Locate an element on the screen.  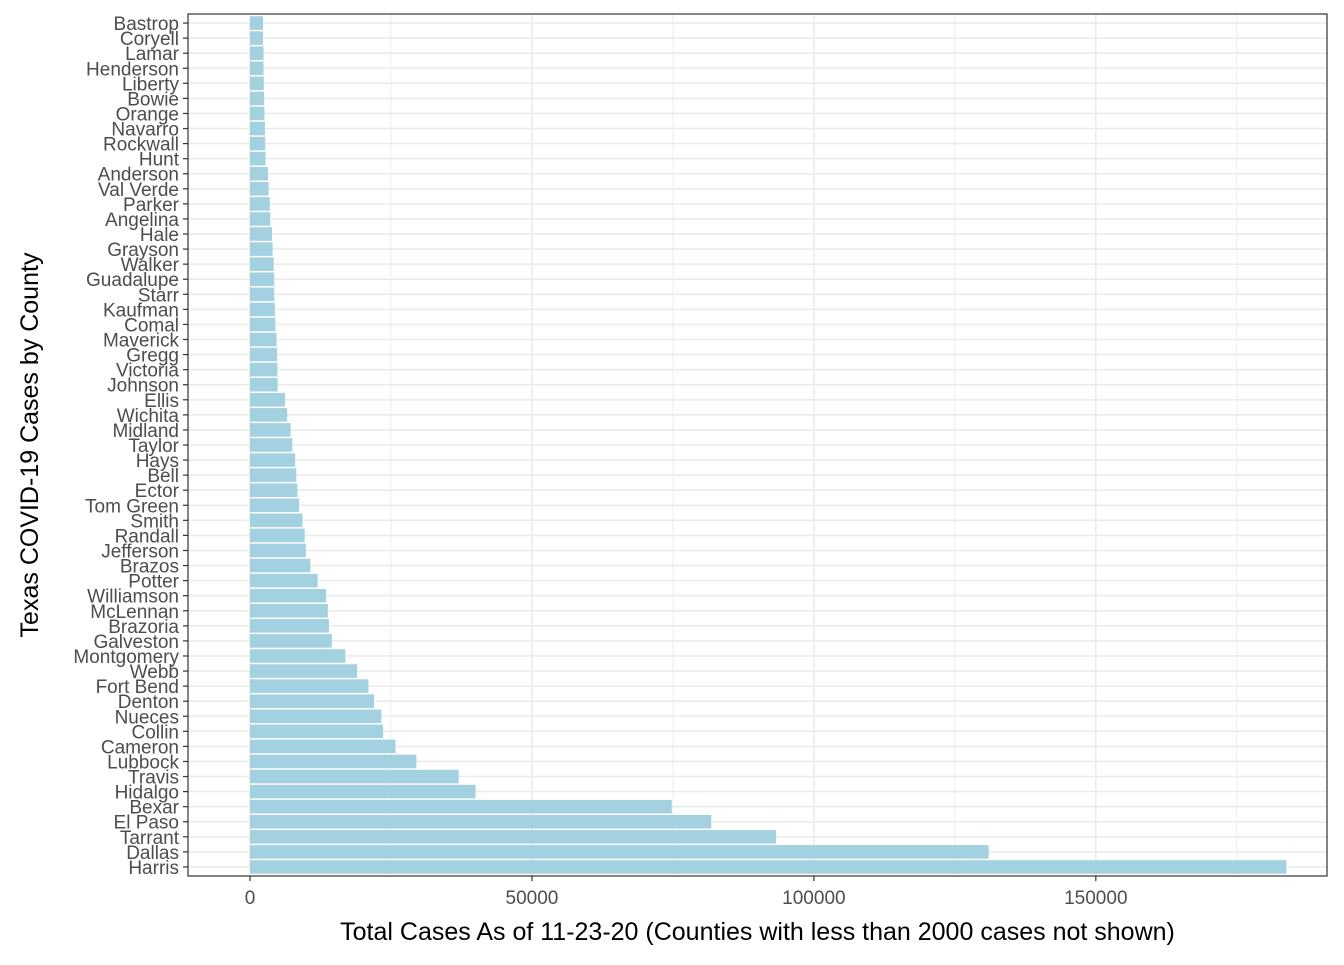
x-tick-label: 0 is located at coordinates (250, 898).